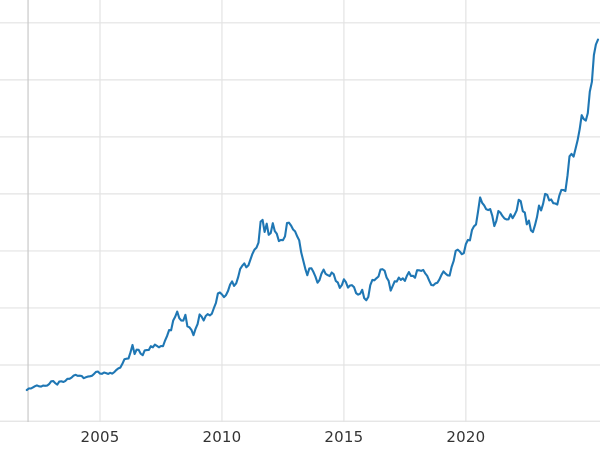 The image size is (600, 450). I want to click on x-tick-label-2020: 2020, so click(466, 437).